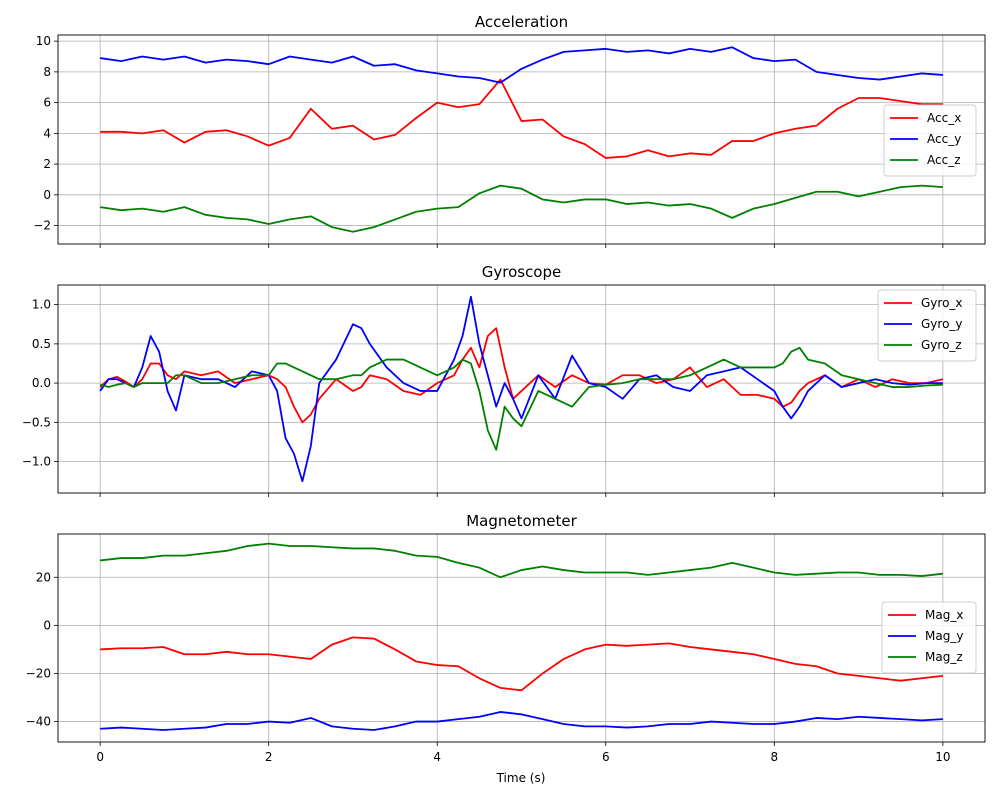 The height and width of the screenshot is (800, 1000). Describe the element at coordinates (36, 462) in the screenshot. I see `y-tick-label: −1.0` at that location.